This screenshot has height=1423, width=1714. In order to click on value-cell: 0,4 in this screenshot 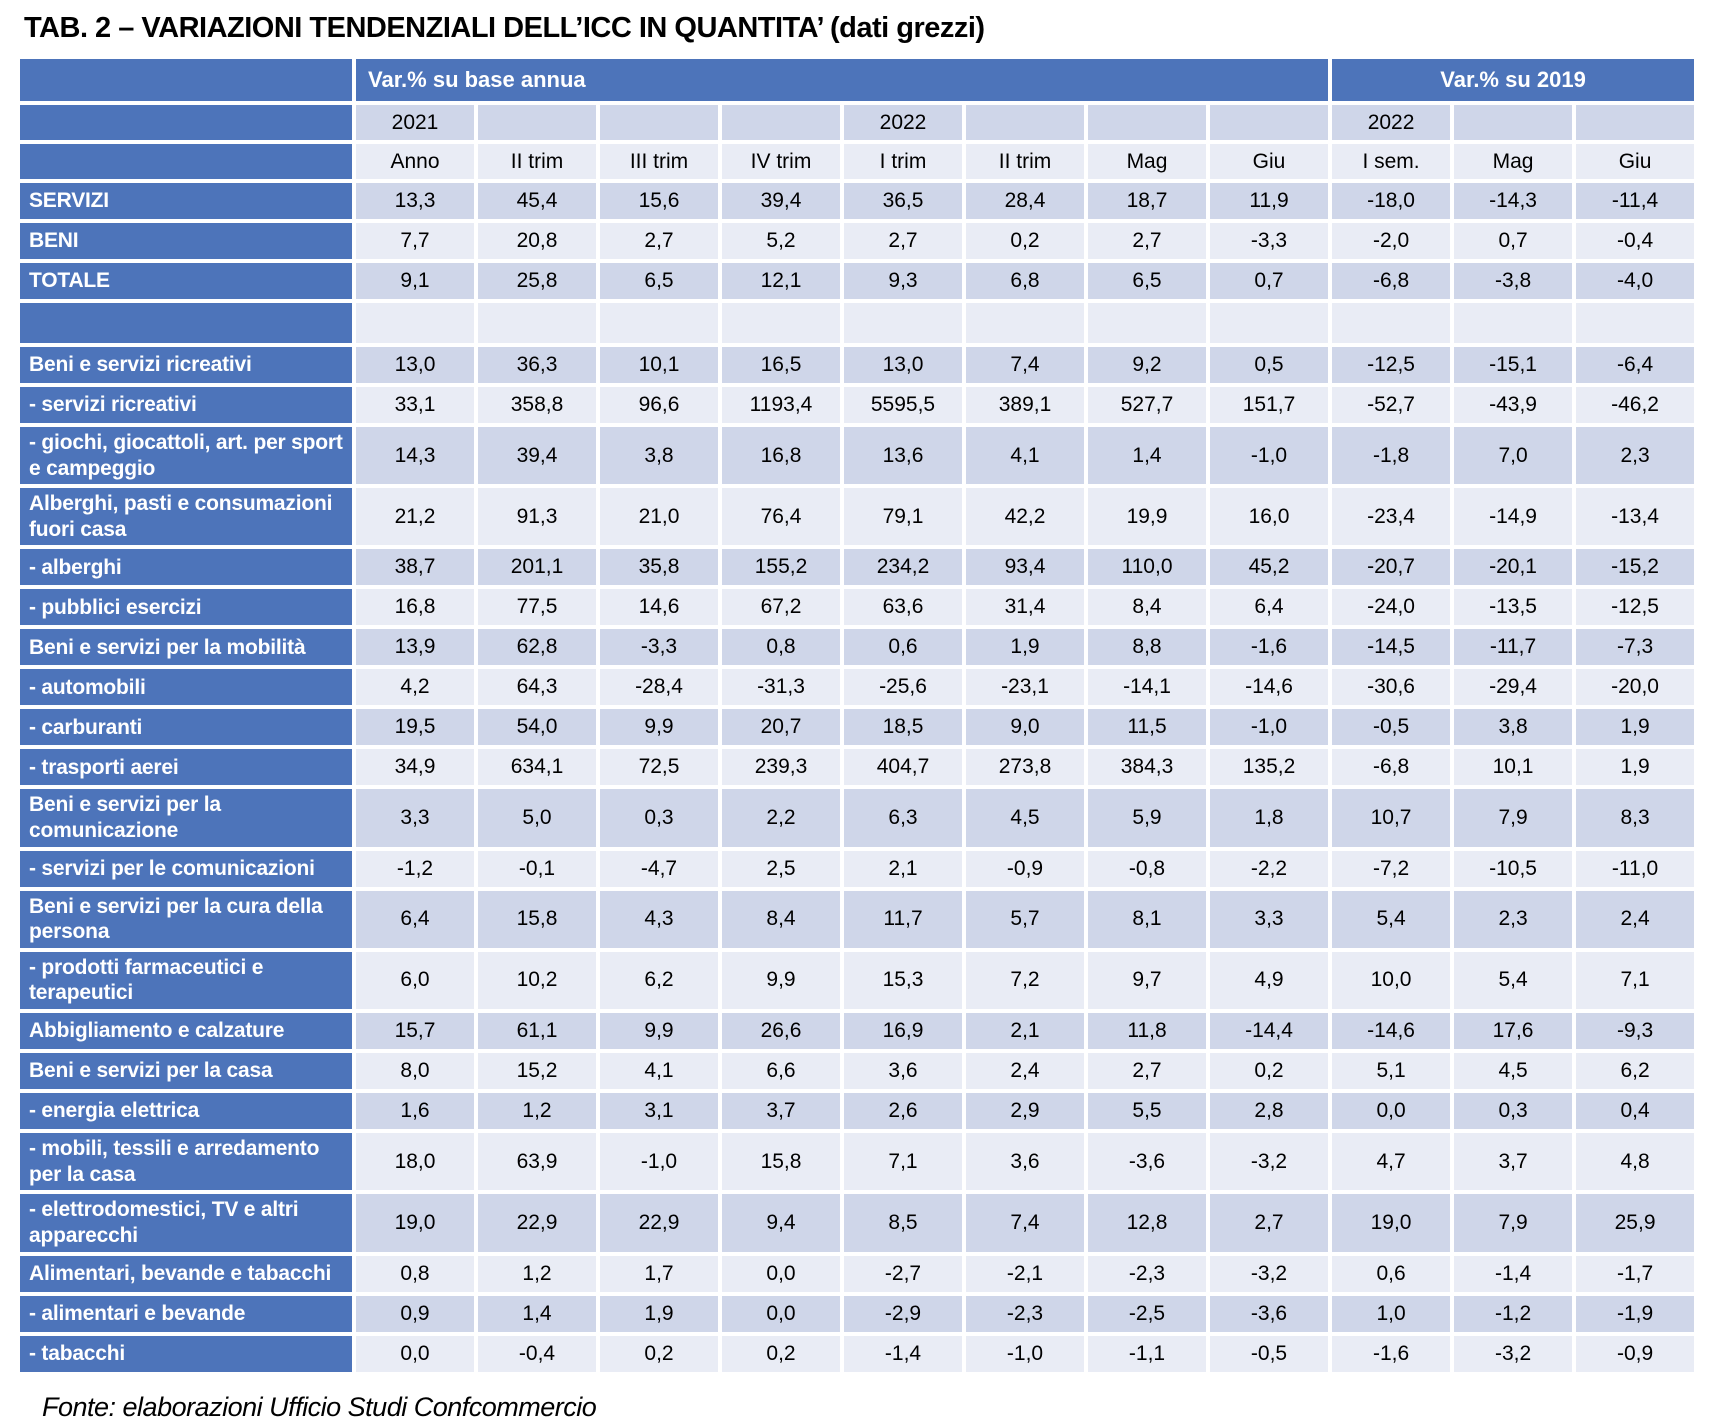, I will do `click(1635, 1111)`.